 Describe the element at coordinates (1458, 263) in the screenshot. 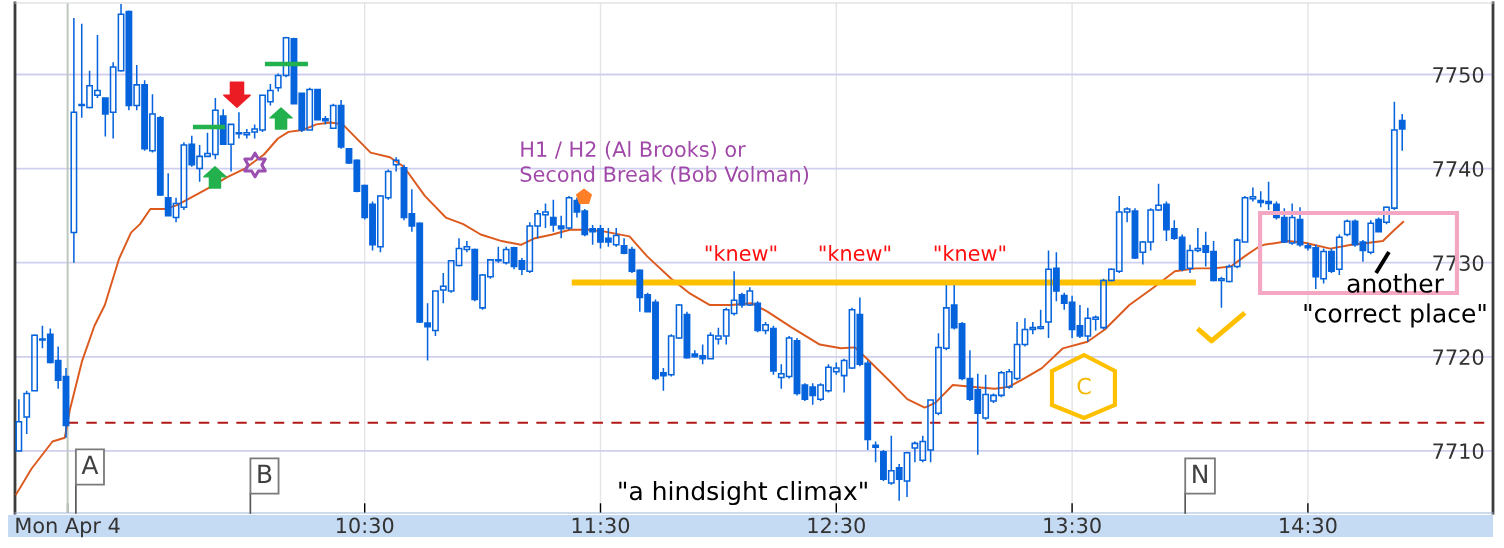

I see `y-tick-label: 7730` at that location.